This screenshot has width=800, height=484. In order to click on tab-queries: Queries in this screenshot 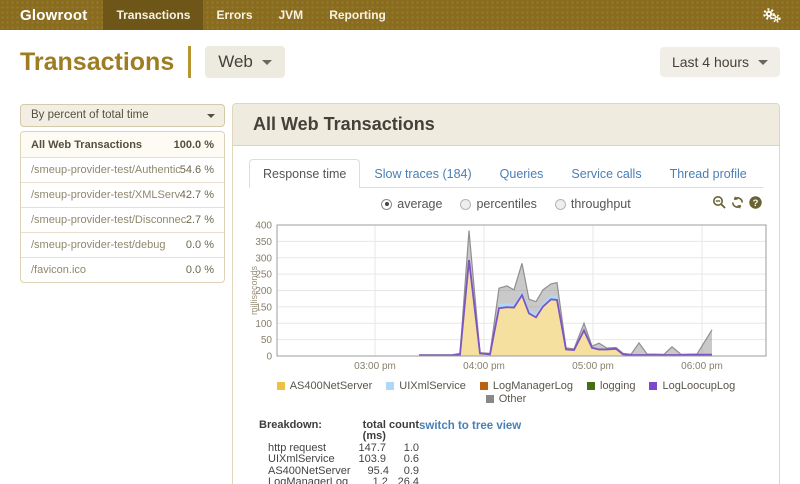, I will do `click(521, 174)`.